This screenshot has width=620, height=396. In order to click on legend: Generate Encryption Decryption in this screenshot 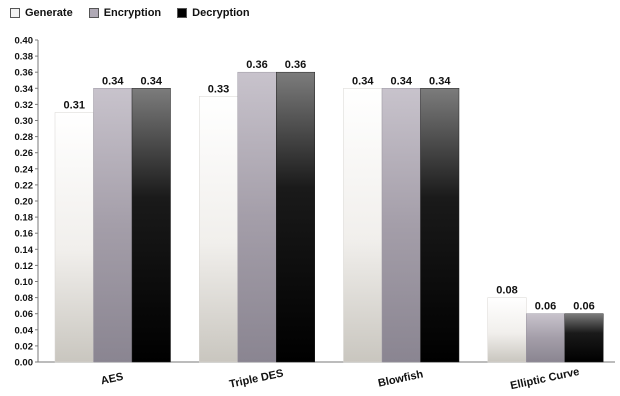, I will do `click(130, 13)`.